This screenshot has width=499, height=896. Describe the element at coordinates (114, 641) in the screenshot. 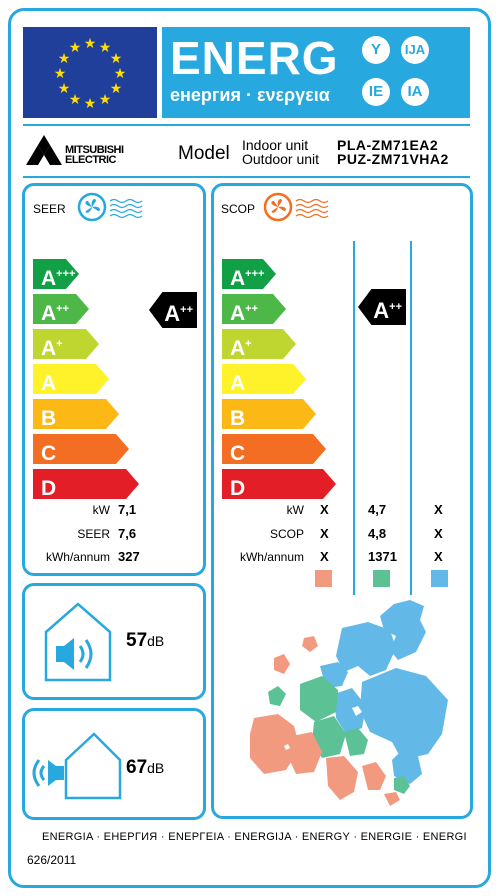

I see `indoor-noise-panel` at that location.